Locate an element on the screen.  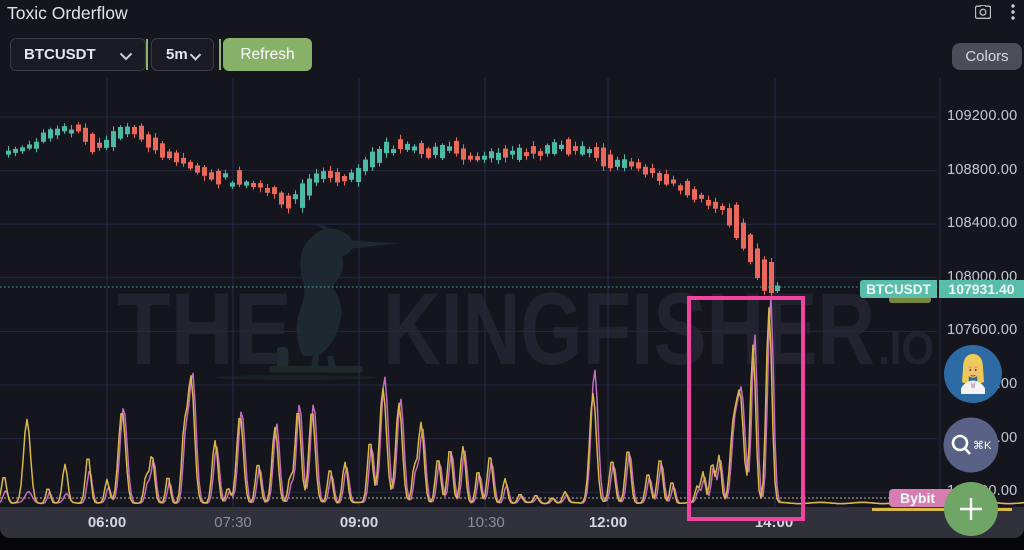
svg-text: .IO is located at coordinates (906, 348).